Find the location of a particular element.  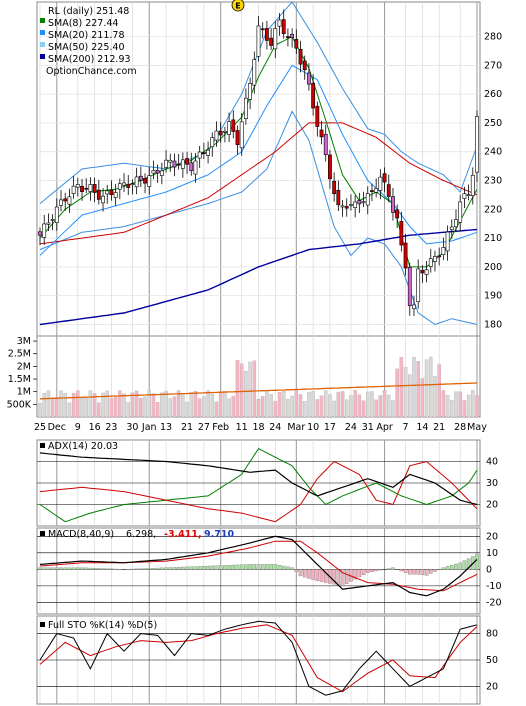

y-tick-label-vol: 1.5M is located at coordinates (19, 379).